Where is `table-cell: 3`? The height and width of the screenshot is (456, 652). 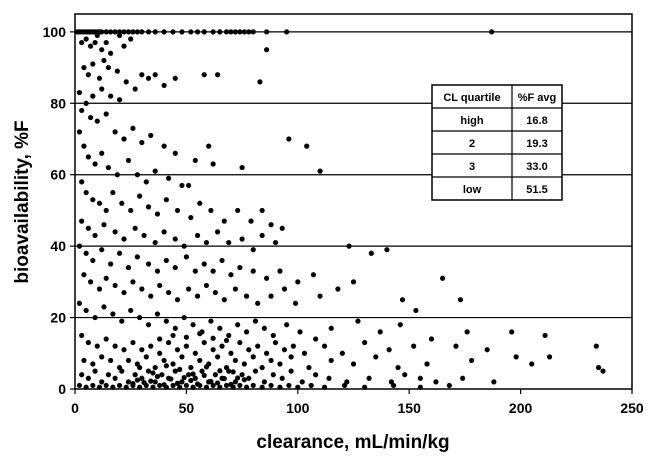 table-cell: 3 is located at coordinates (472, 167).